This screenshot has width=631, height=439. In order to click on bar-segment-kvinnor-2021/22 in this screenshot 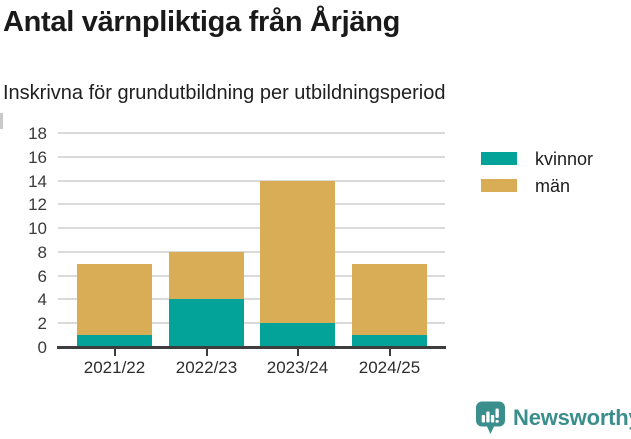, I will do `click(114, 341)`.